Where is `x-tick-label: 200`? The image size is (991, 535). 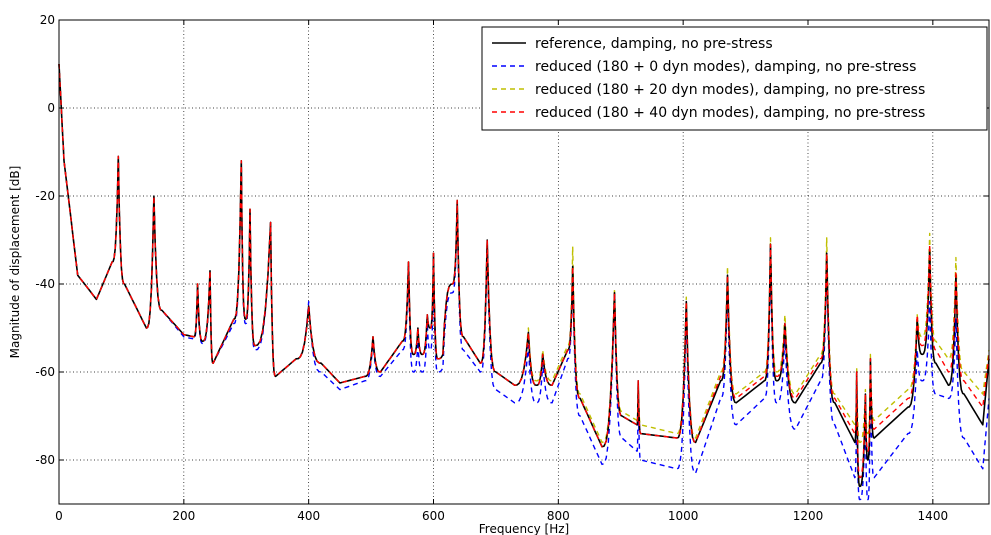 x-tick-label: 200 is located at coordinates (183, 516).